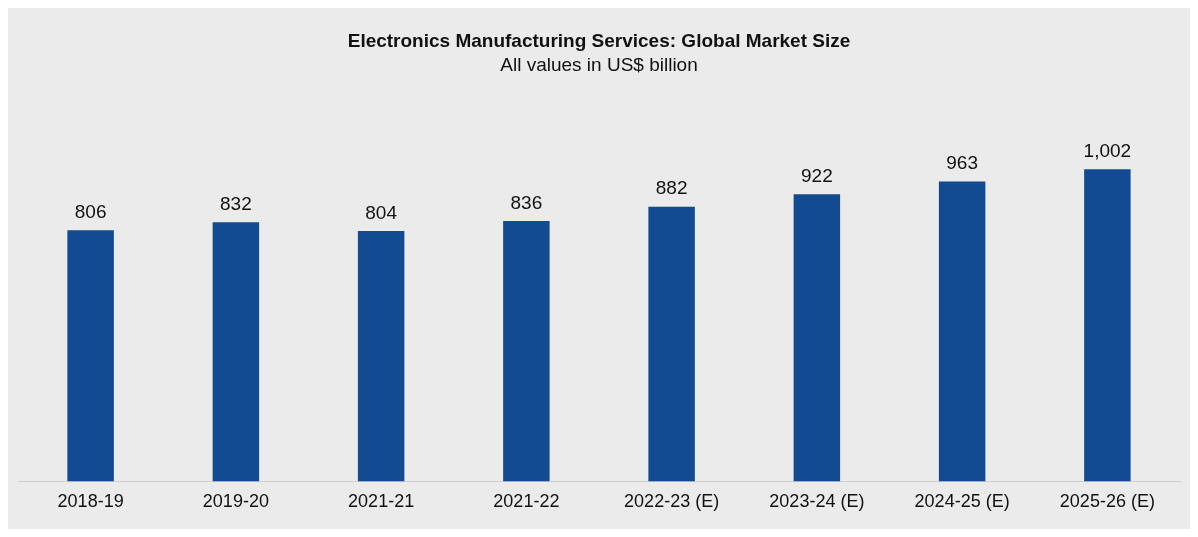 The width and height of the screenshot is (1198, 537). What do you see at coordinates (526, 202) in the screenshot?
I see `data-label: 836` at bounding box center [526, 202].